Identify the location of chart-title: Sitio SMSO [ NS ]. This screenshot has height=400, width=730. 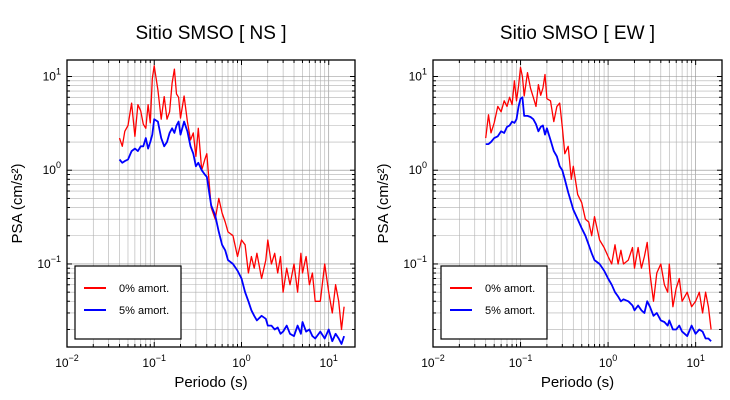
(211, 33).